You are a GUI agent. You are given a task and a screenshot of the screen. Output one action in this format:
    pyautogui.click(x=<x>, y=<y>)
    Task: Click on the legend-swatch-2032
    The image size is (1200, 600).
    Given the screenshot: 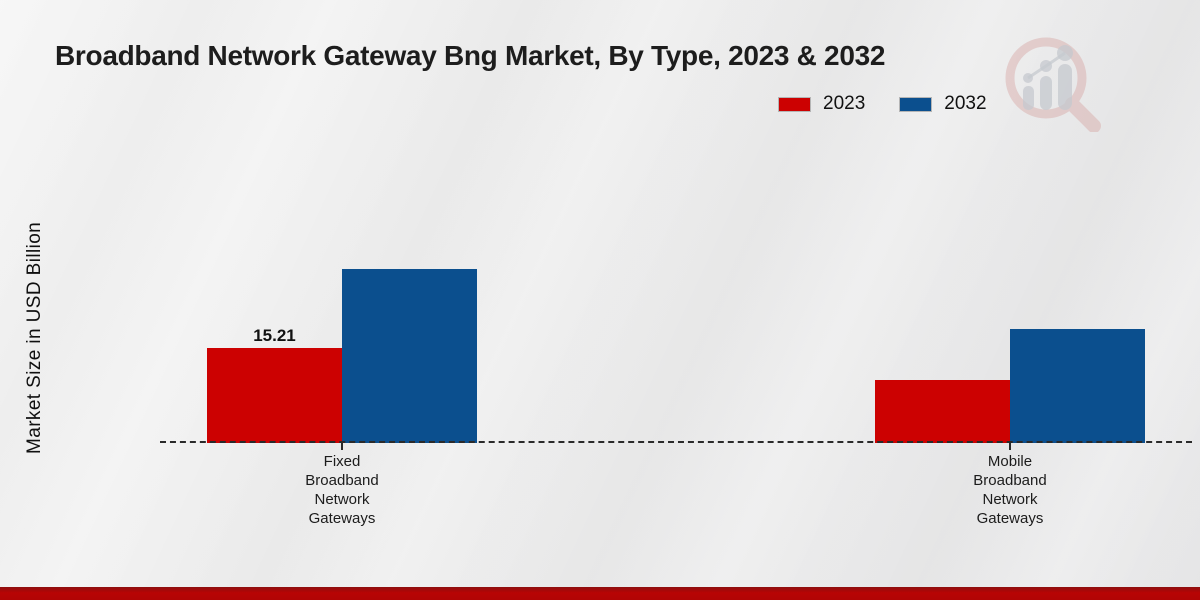 What is the action you would take?
    pyautogui.click(x=916, y=104)
    